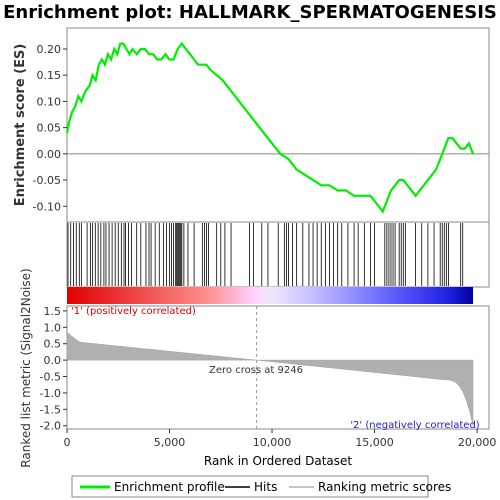 This screenshot has height=500, width=500. Describe the element at coordinates (50, 409) in the screenshot. I see `metric-tick-label: -1.5` at that location.